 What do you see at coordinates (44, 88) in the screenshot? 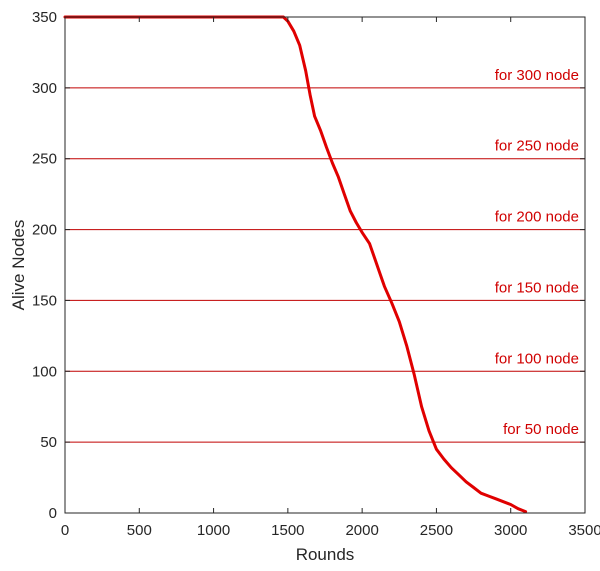
I see `y-tick-label: 300` at bounding box center [44, 88].